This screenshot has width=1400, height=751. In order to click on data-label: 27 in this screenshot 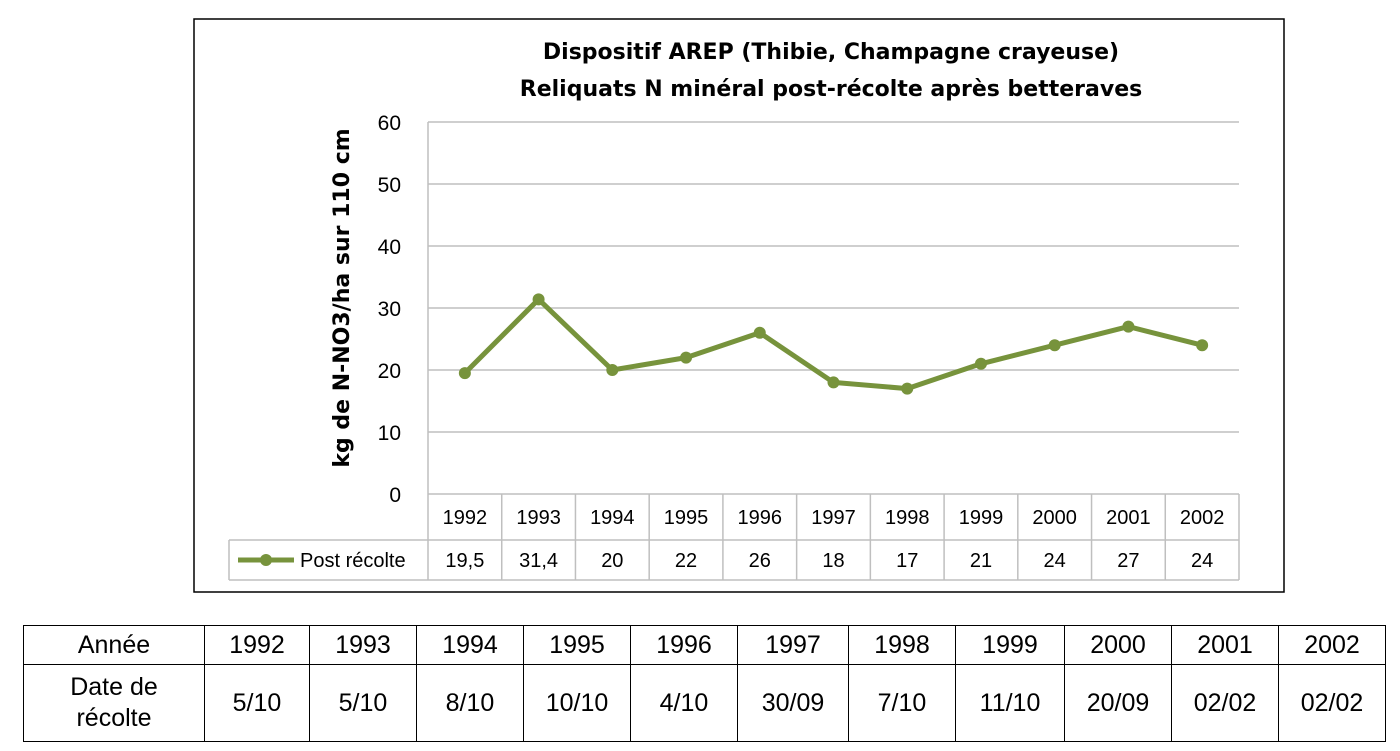, I will do `click(1128, 561)`.